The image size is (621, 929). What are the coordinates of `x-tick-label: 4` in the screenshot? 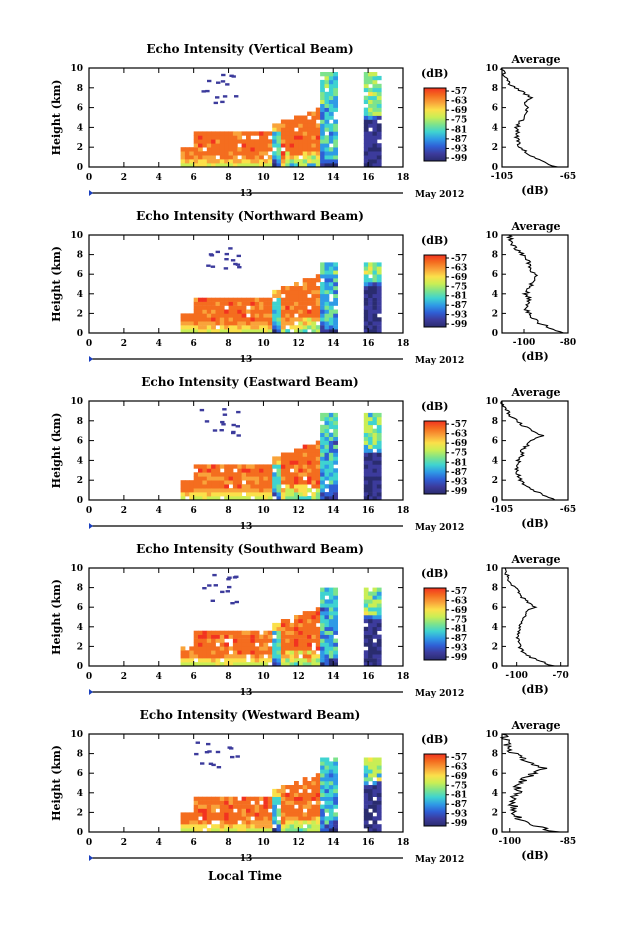 It's located at (159, 843).